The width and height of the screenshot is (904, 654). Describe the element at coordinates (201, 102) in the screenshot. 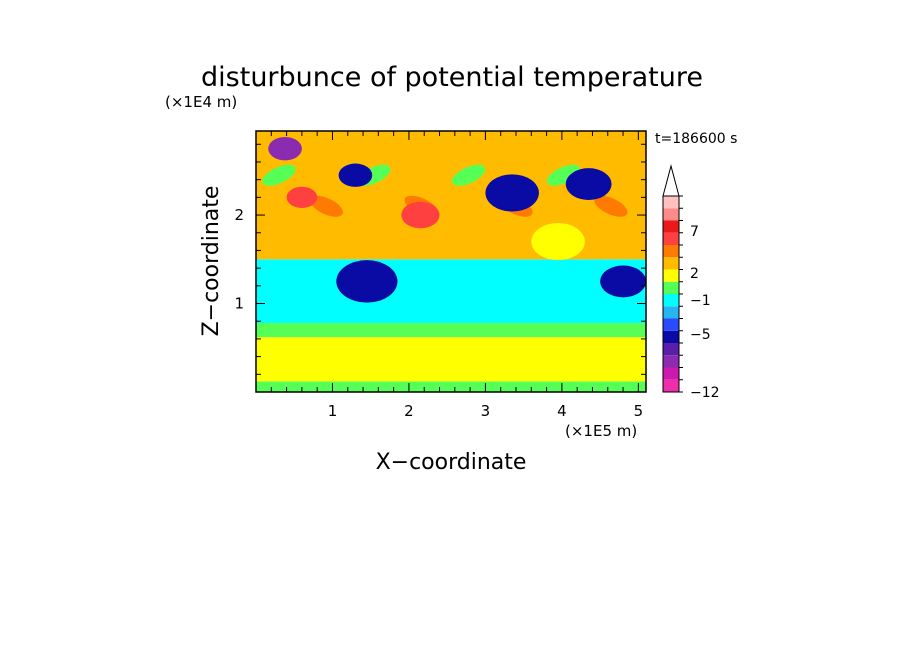

I see `y-unit-label: (×1E4 m)` at that location.